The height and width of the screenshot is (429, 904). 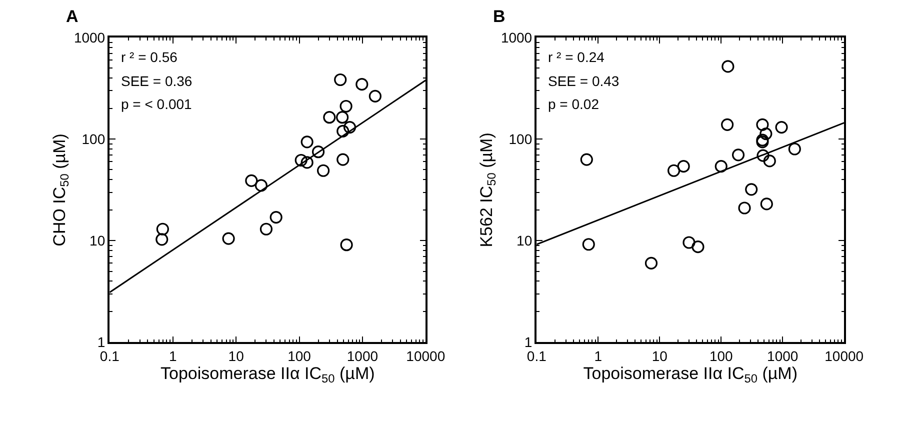 What do you see at coordinates (149, 57) in the screenshot?
I see `annotation: r ² = 0.56` at bounding box center [149, 57].